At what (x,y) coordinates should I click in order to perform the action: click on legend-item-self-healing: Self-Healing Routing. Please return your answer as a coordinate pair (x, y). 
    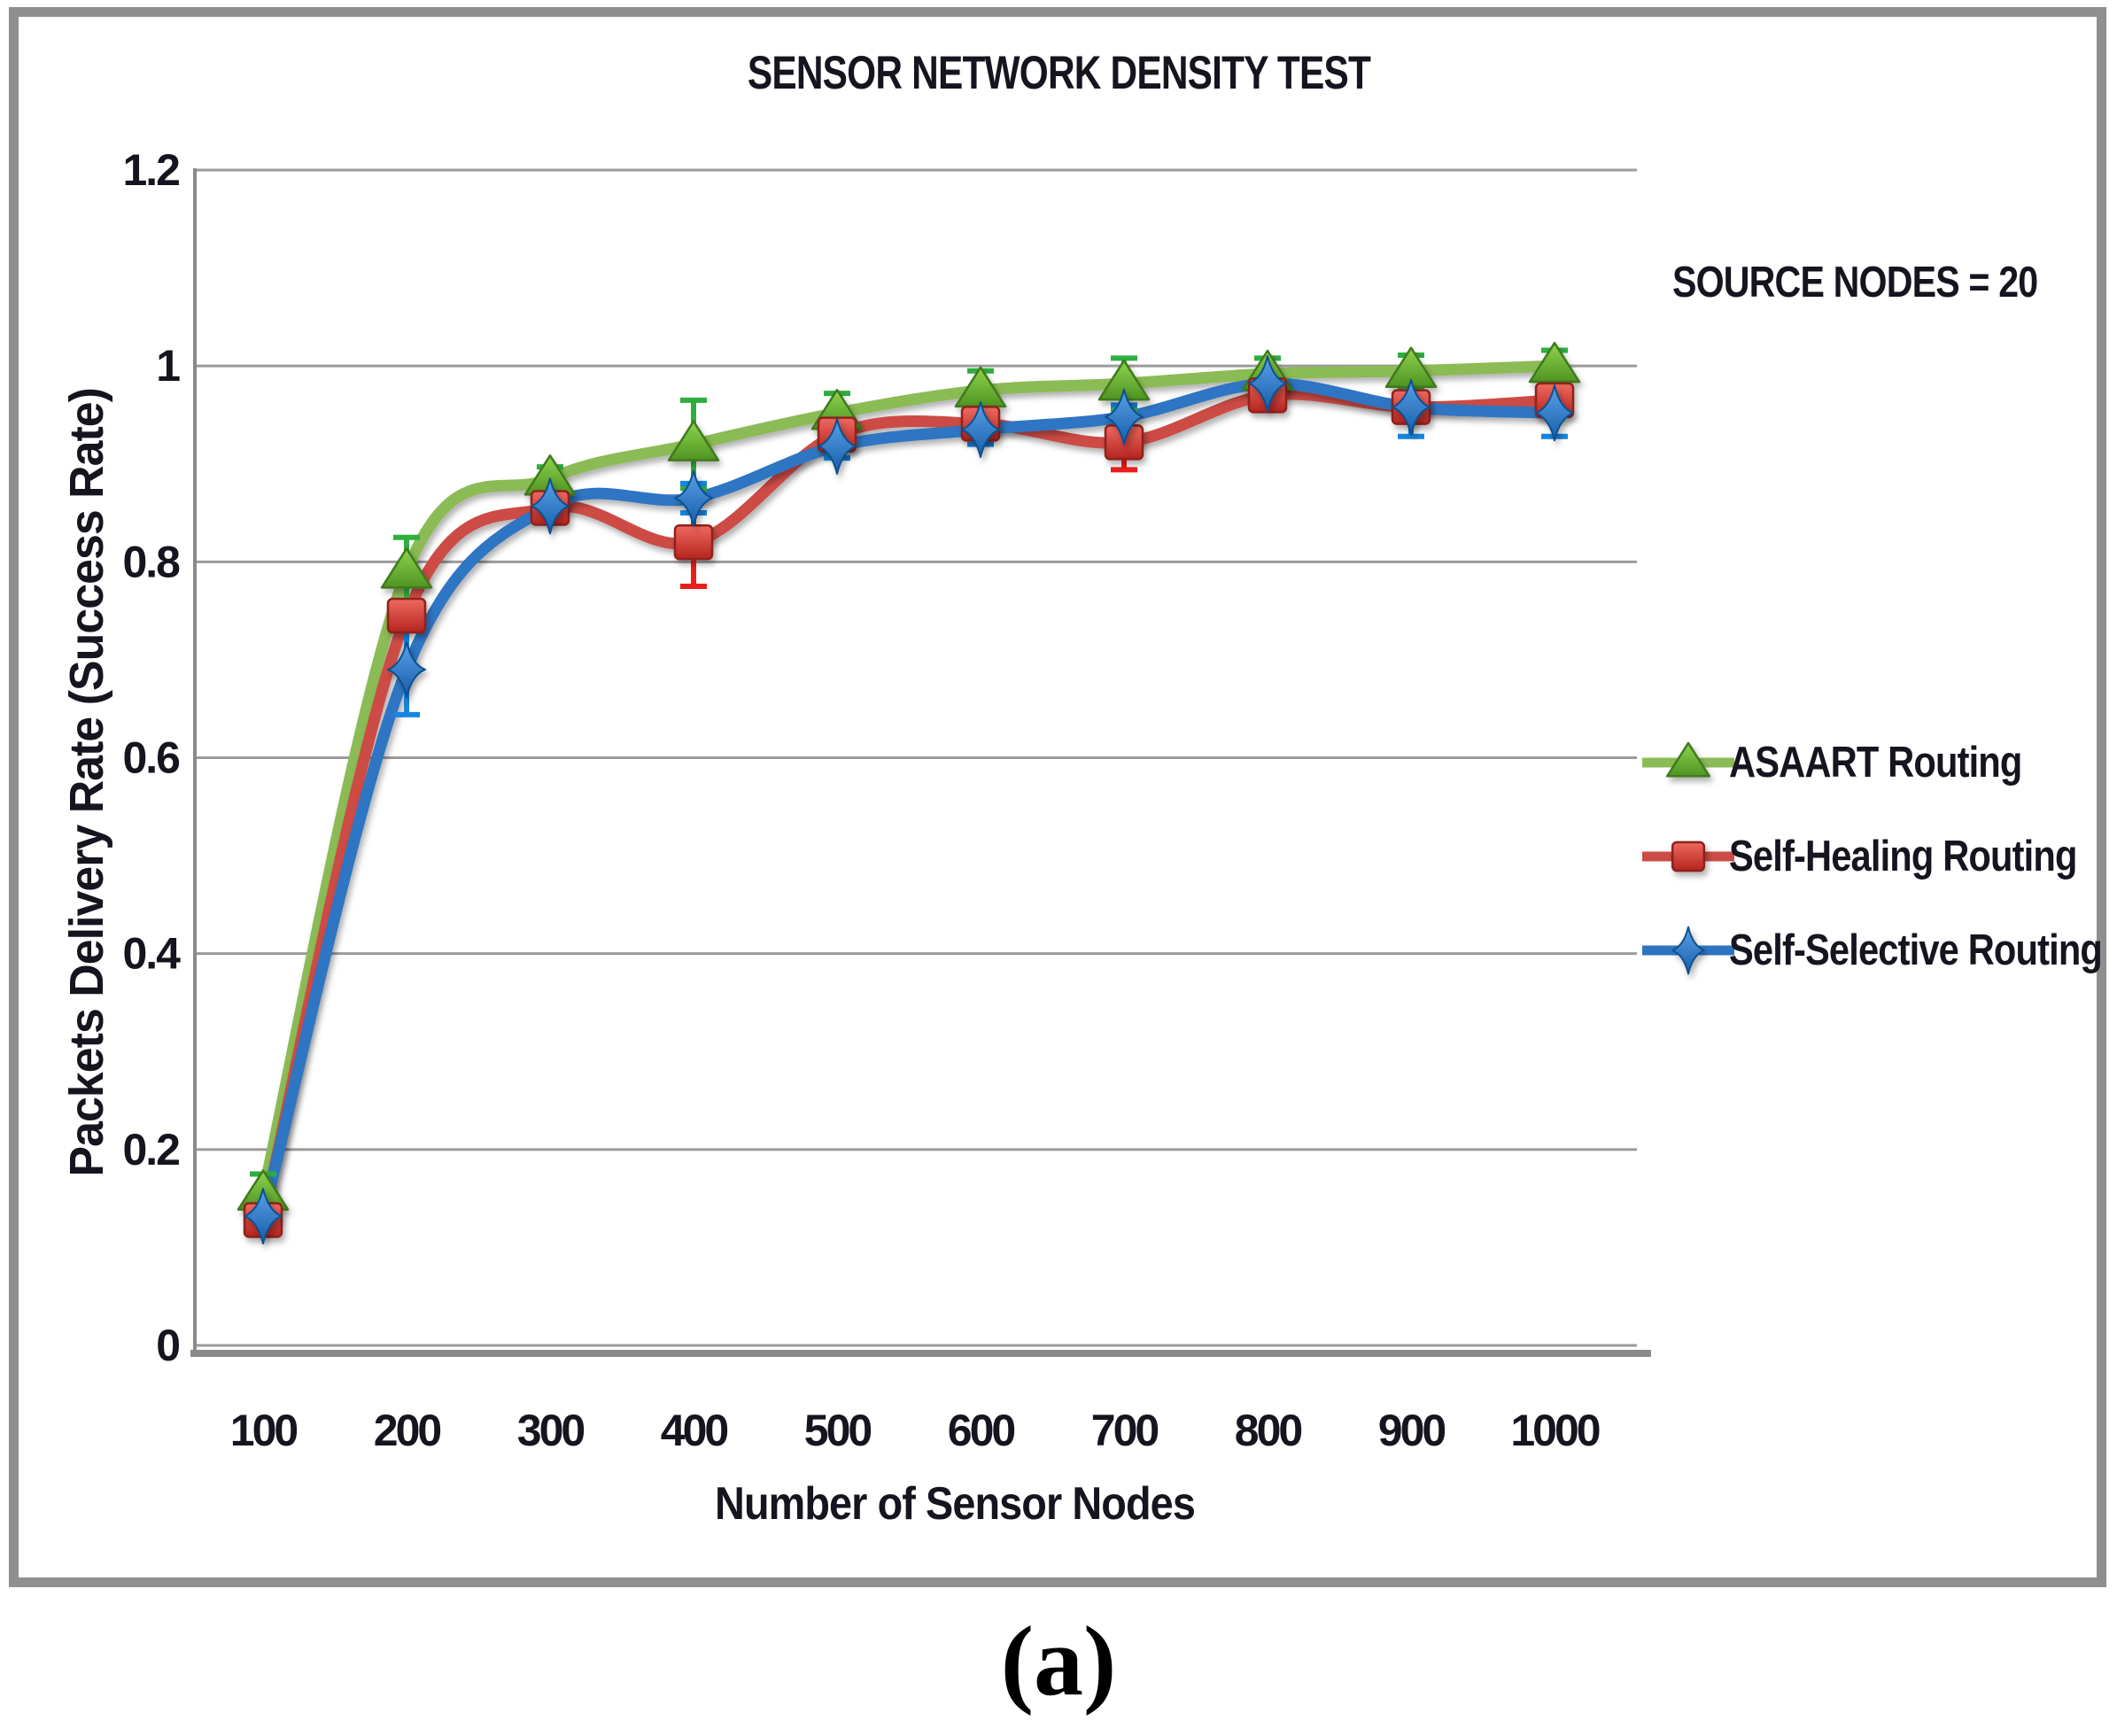
    Looking at the image, I should click on (1876, 856).